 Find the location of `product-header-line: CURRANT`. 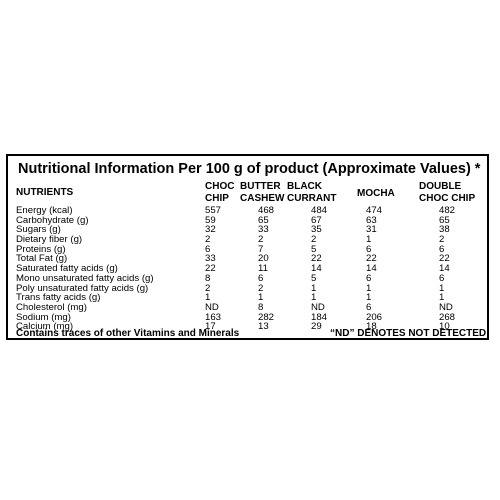

product-header-line: CURRANT is located at coordinates (312, 198).